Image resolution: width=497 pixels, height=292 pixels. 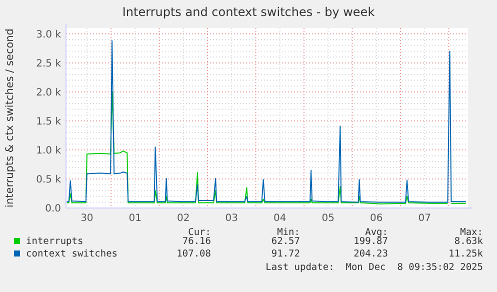 What do you see at coordinates (49, 92) in the screenshot?
I see `y-tick-label: 2.0 k` at bounding box center [49, 92].